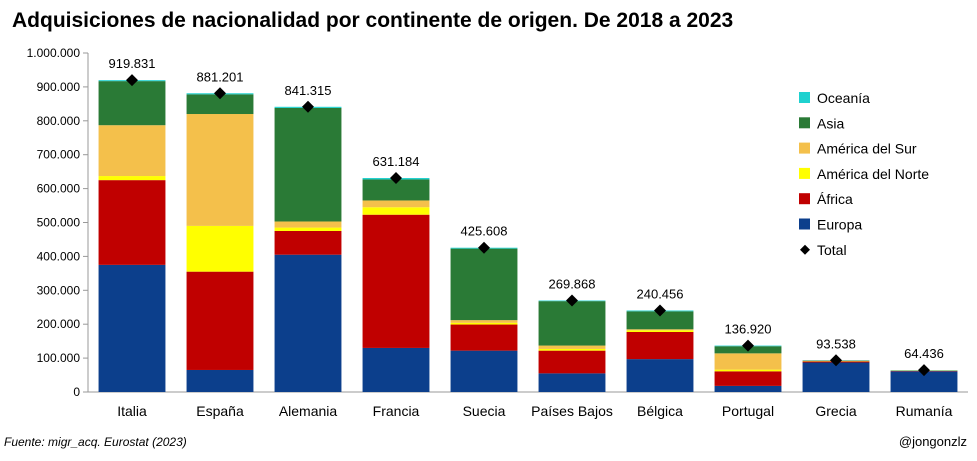 The height and width of the screenshot is (461, 977). What do you see at coordinates (59, 324) in the screenshot?
I see `y-tick-label: 200.000` at bounding box center [59, 324].